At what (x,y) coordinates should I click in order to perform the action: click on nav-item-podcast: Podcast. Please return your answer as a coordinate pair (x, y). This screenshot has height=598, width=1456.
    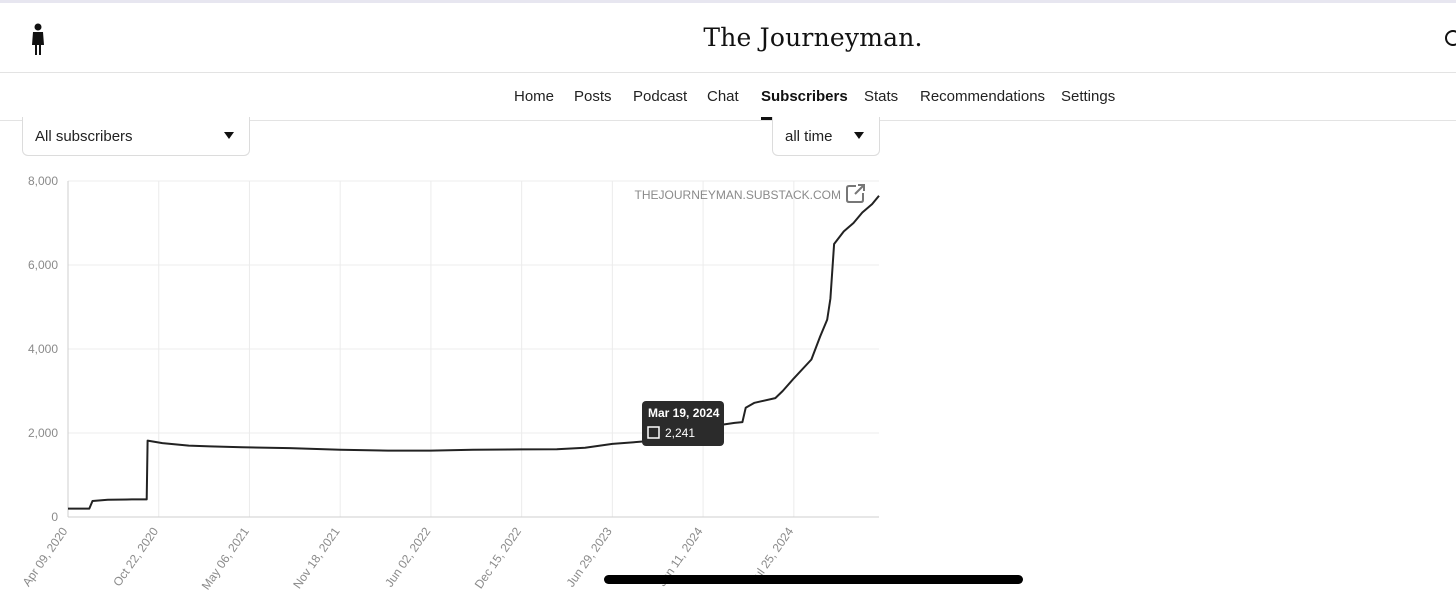
    Looking at the image, I should click on (660, 96).